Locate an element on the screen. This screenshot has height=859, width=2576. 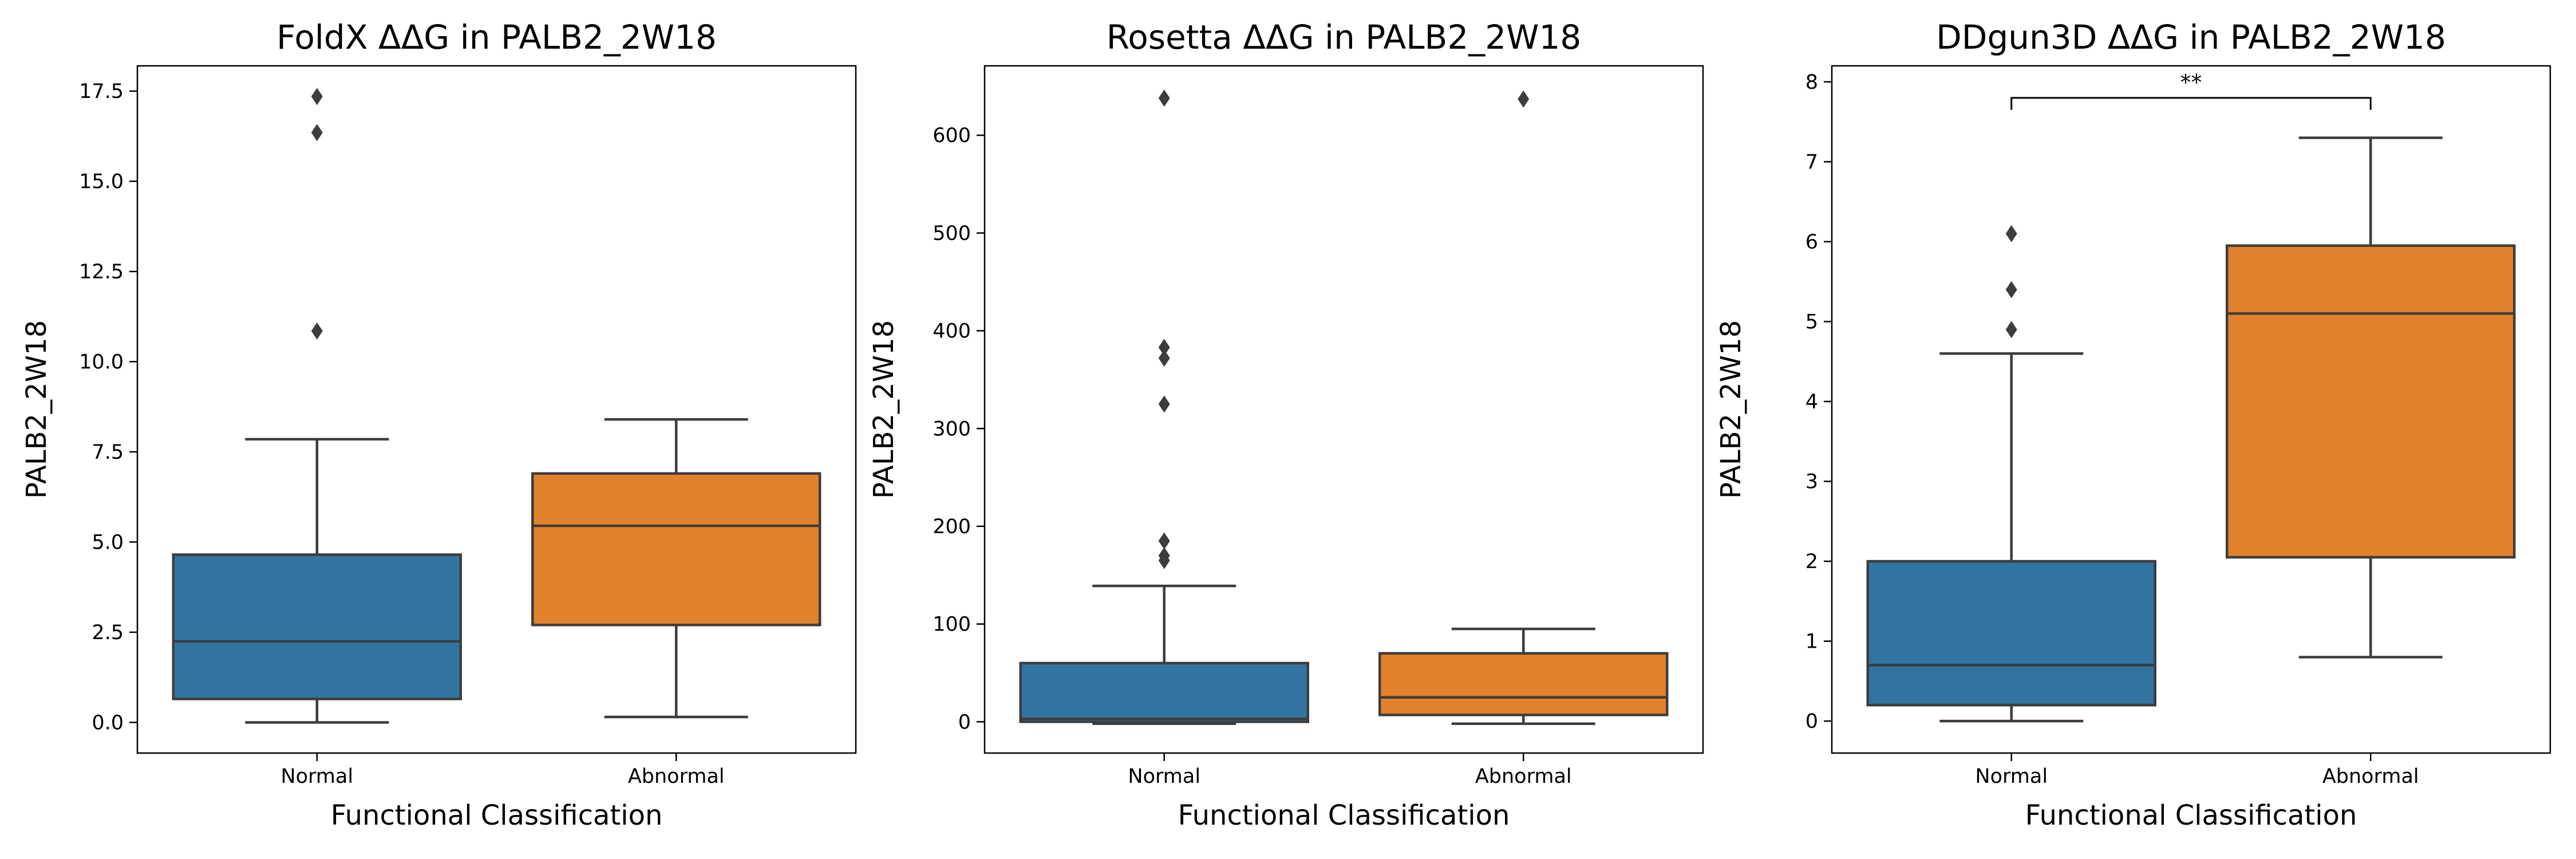
y-tick-label: 7.5 is located at coordinates (108, 453).